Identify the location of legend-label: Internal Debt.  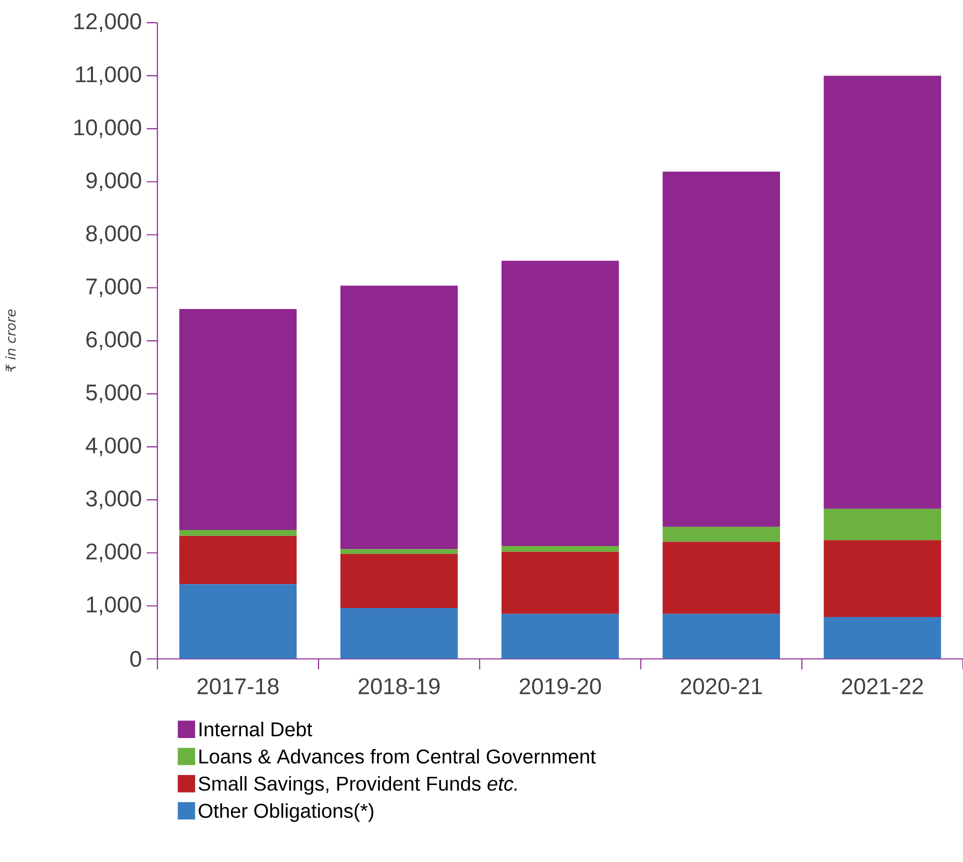
(256, 729).